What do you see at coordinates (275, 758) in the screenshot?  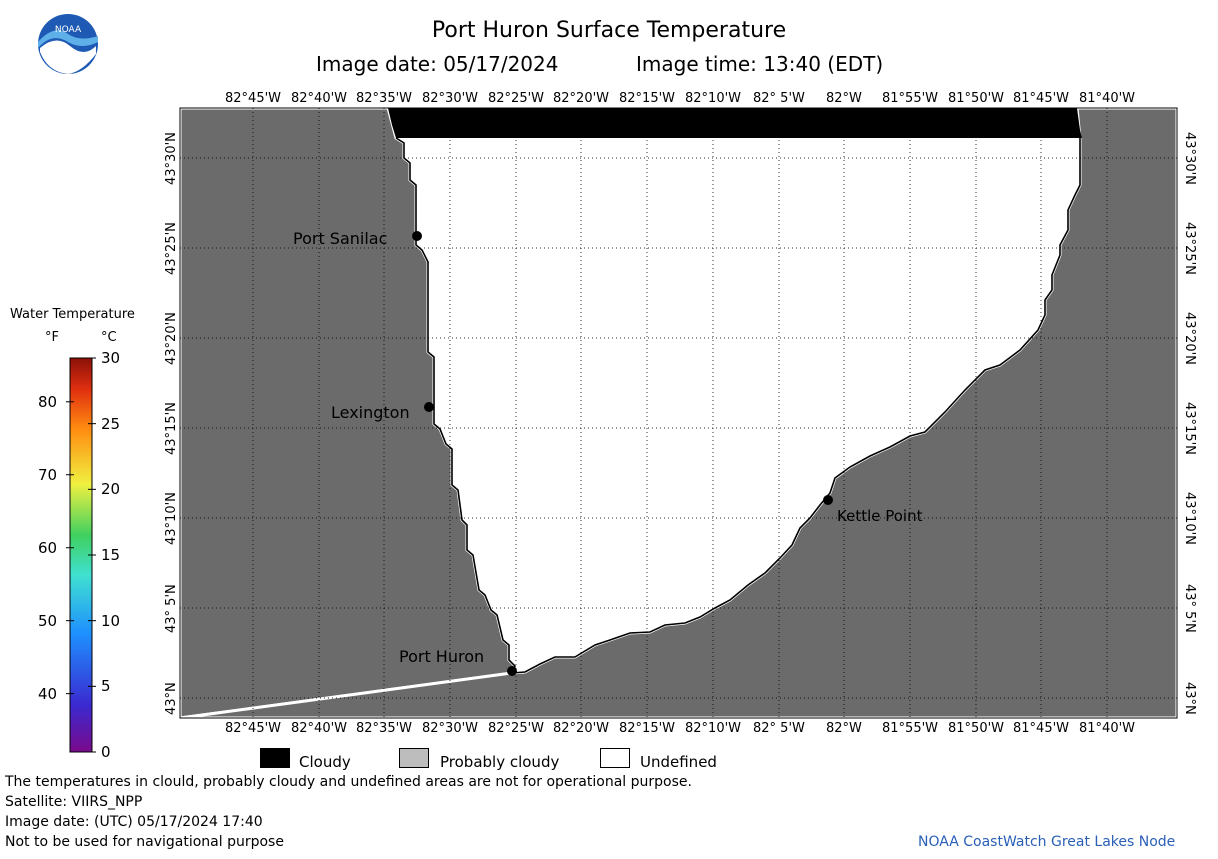 I see `legend-swatch-cloudy` at bounding box center [275, 758].